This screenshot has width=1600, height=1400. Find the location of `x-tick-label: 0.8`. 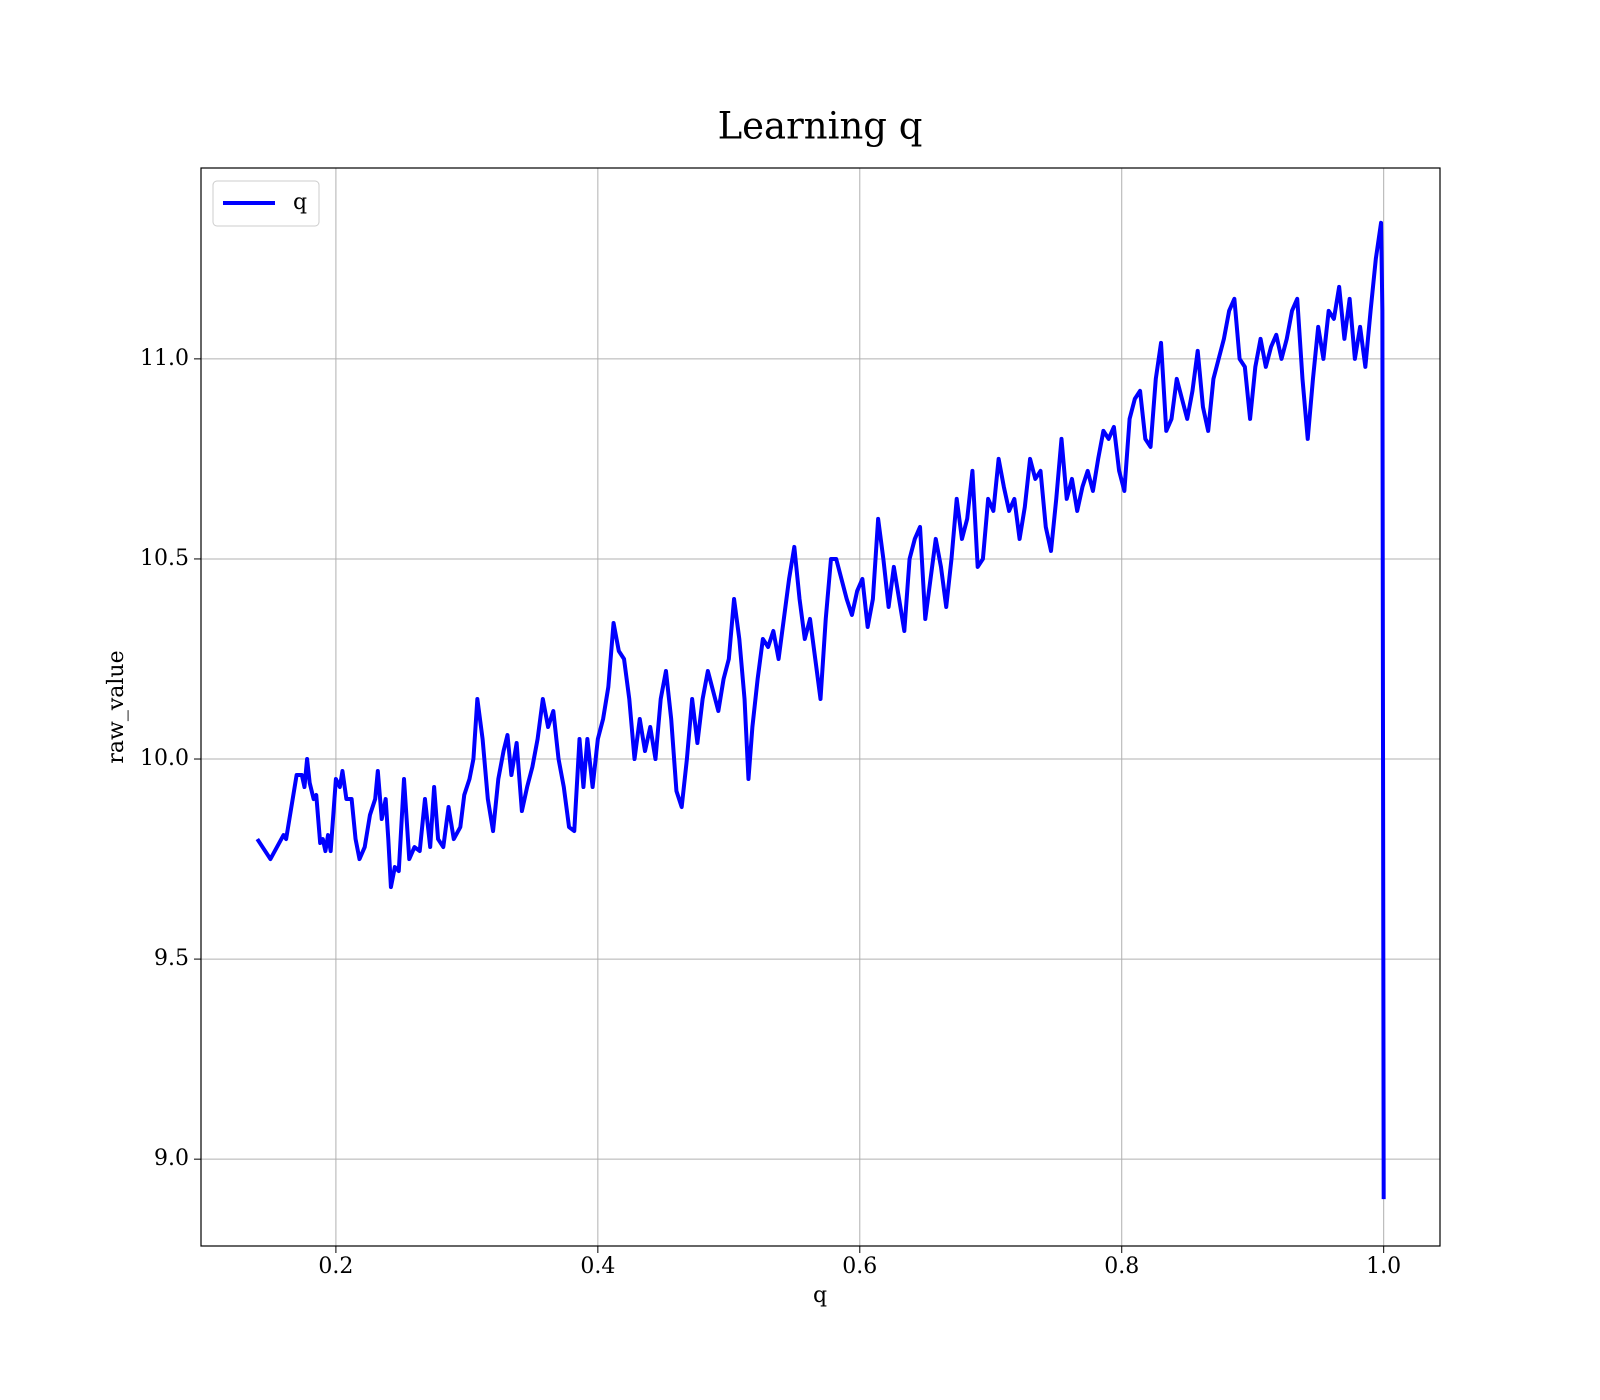

x-tick-label: 0.8 is located at coordinates (1121, 1266).